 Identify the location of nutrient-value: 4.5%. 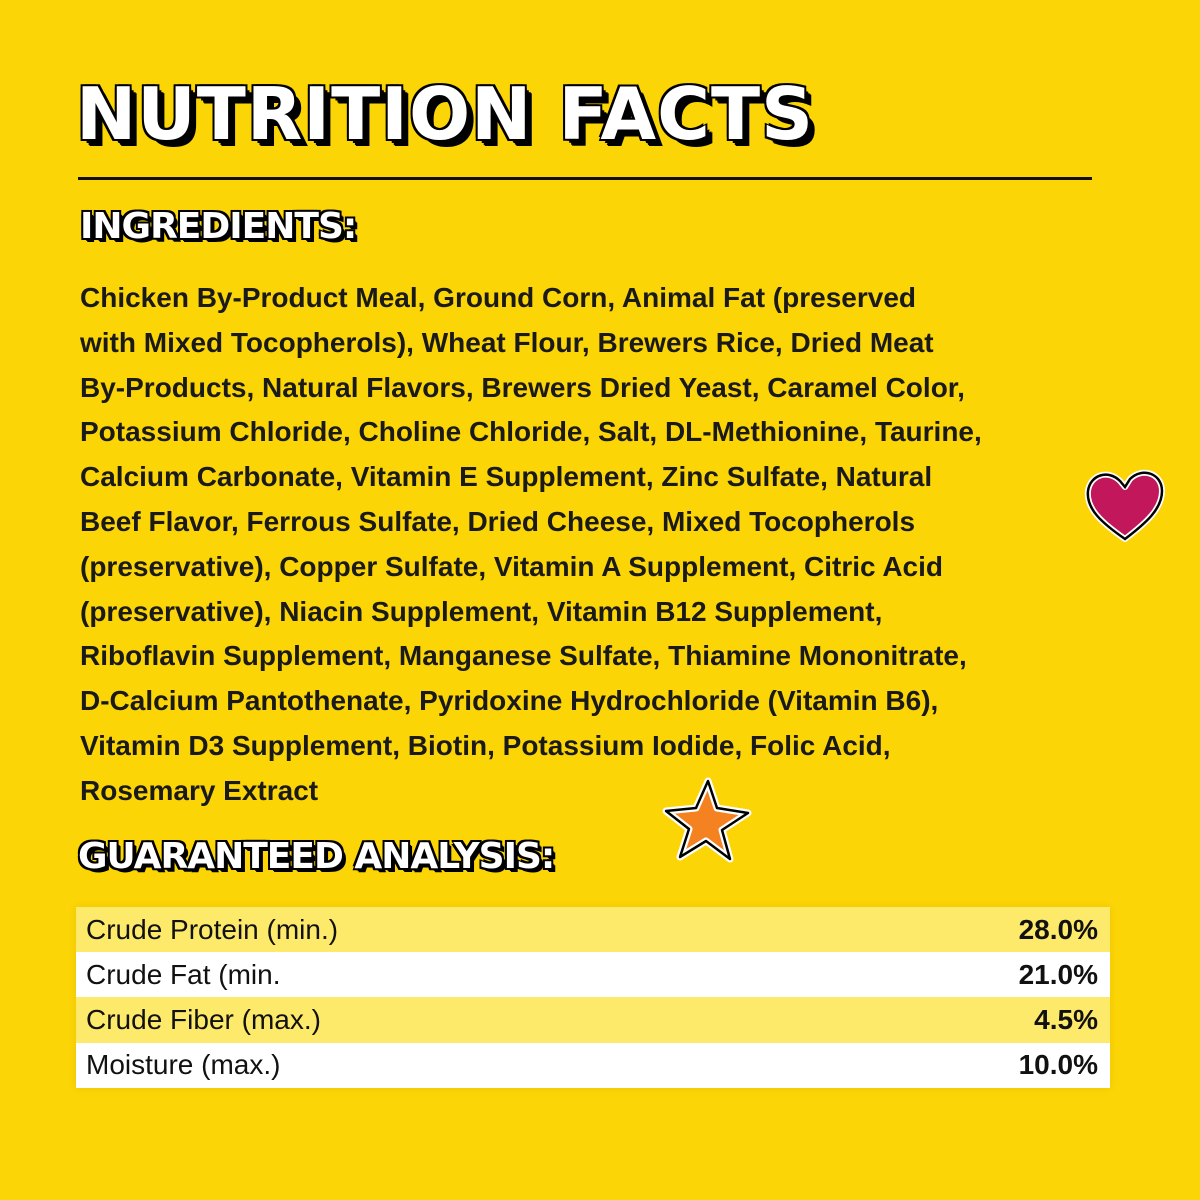
(1066, 1019).